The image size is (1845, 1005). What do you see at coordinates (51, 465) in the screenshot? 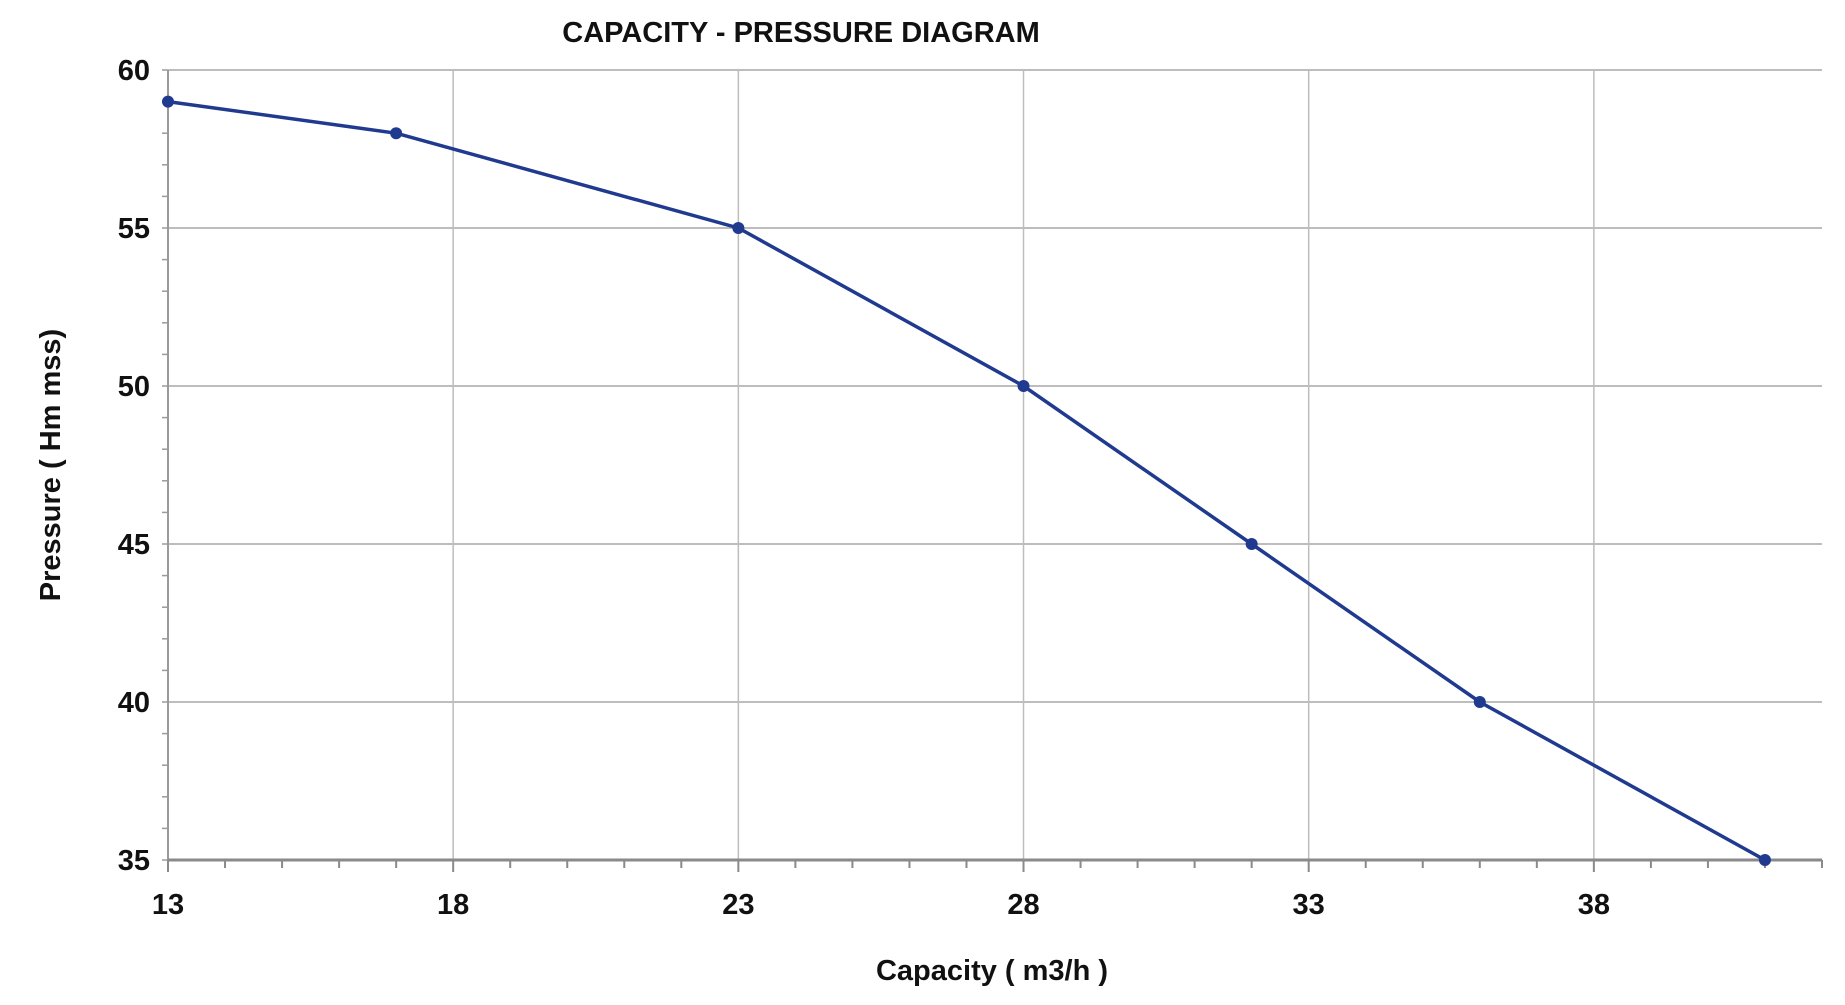
I see `y-axis-label: Pressure ( Hm mss)` at bounding box center [51, 465].